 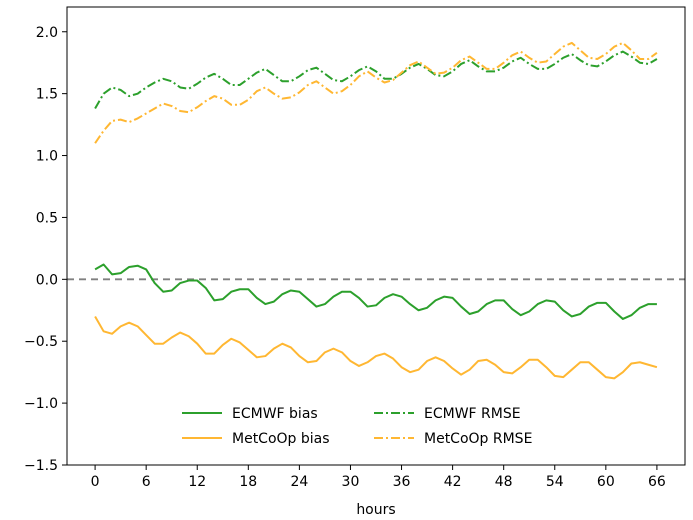 What do you see at coordinates (555, 482) in the screenshot?
I see `x-tick-label: 54` at bounding box center [555, 482].